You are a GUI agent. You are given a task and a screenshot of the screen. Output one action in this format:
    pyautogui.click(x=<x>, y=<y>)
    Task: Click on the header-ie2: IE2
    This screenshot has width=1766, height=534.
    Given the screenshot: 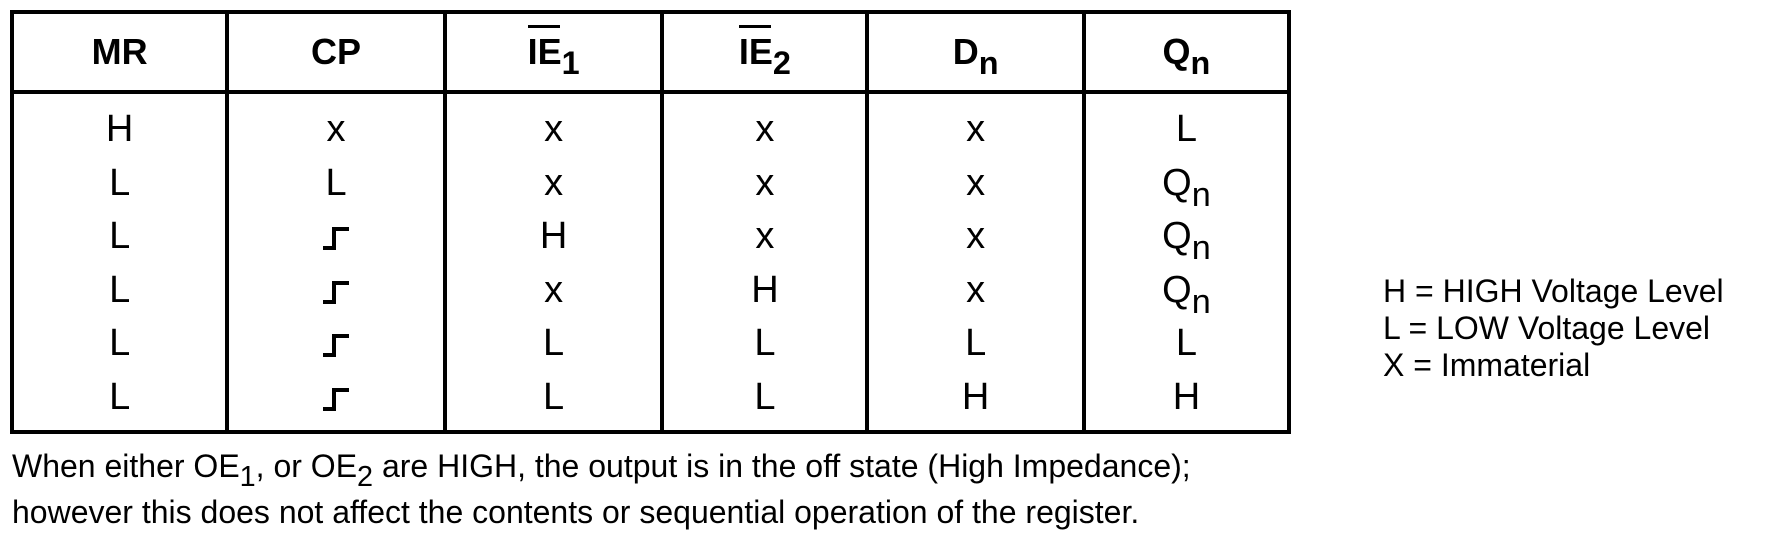 What is the action you would take?
    pyautogui.click(x=765, y=53)
    